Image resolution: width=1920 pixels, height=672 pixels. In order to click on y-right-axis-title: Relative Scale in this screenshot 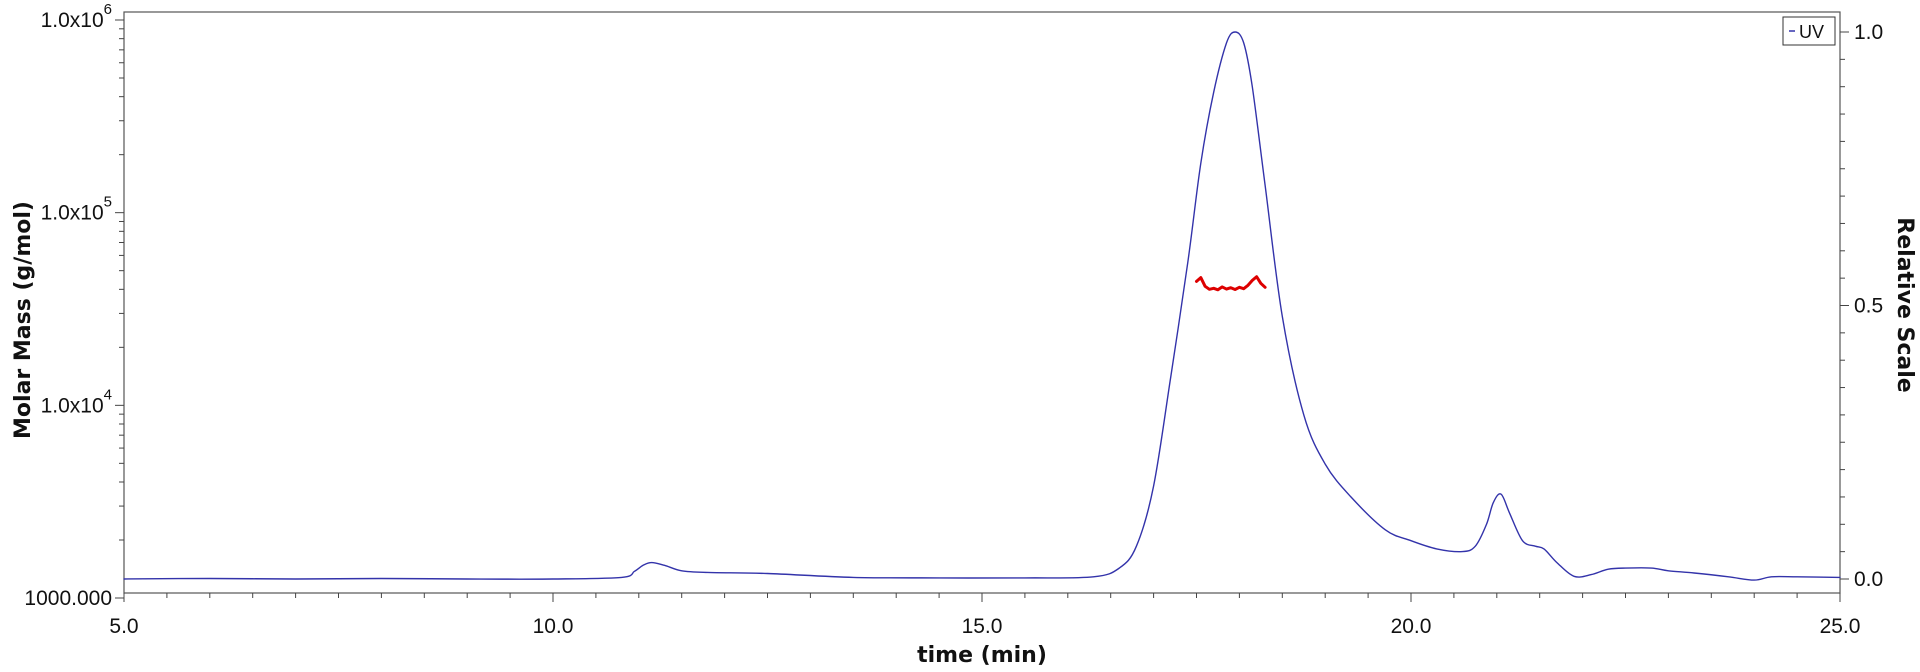, I will do `click(1904, 304)`.